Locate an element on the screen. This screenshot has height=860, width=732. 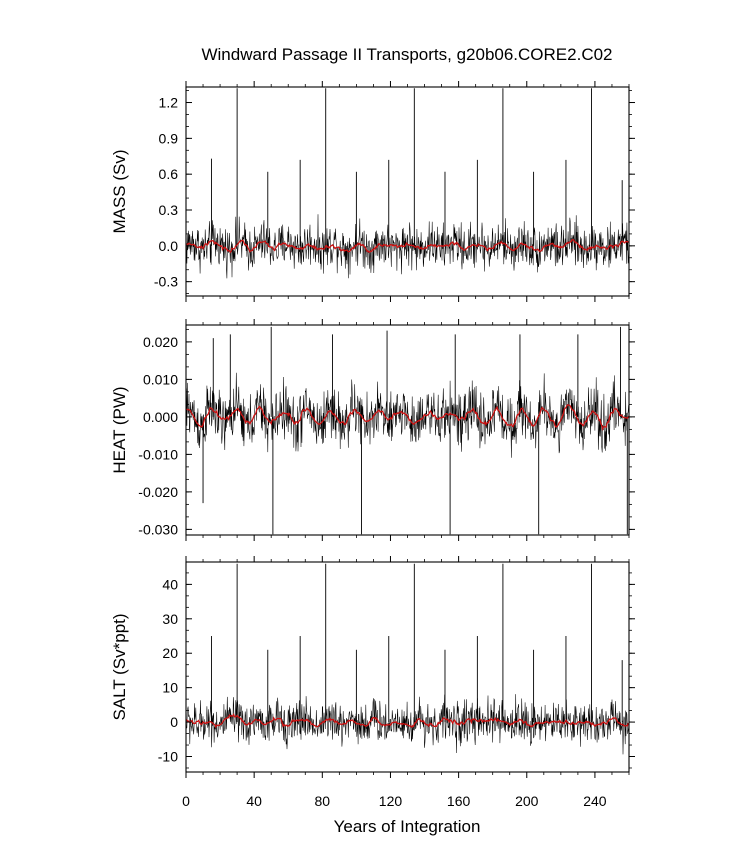
x-tick-label: 120 is located at coordinates (391, 801).